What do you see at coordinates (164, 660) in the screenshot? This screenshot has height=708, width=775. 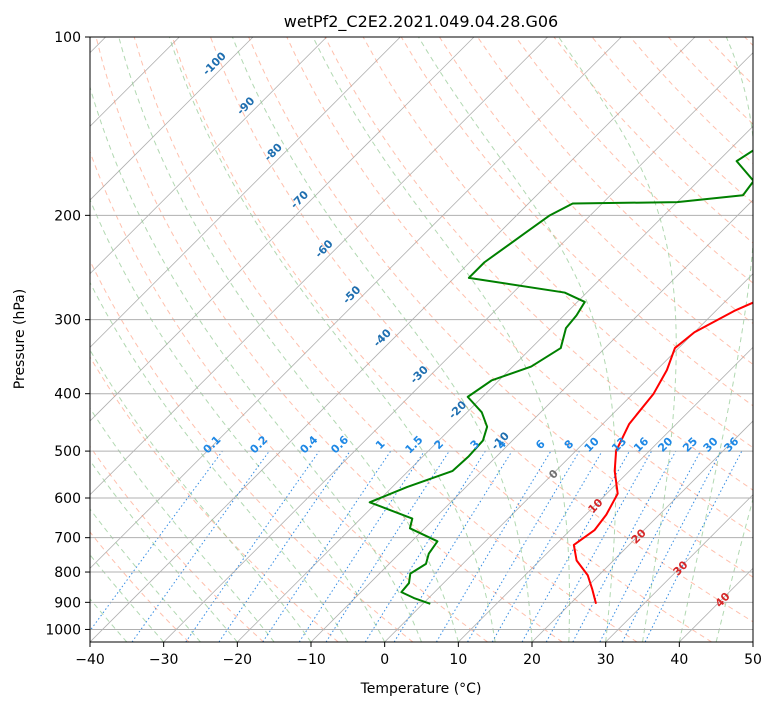 I see `x-tick-label: −30` at bounding box center [164, 660].